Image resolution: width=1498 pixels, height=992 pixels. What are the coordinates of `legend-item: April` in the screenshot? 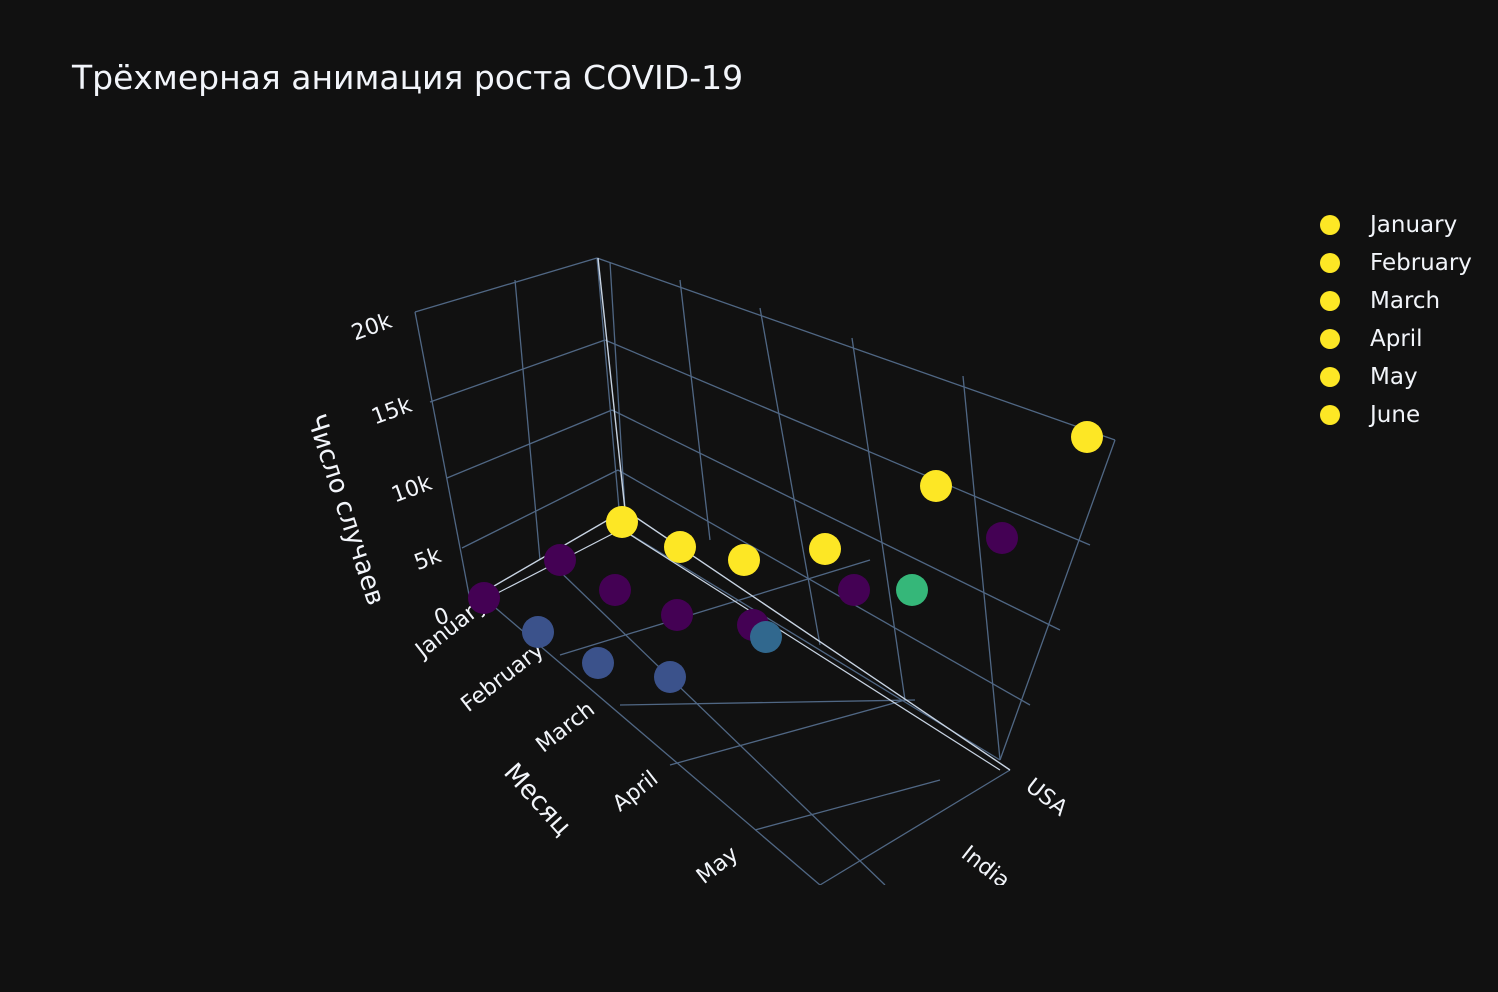 It's located at (1395, 339).